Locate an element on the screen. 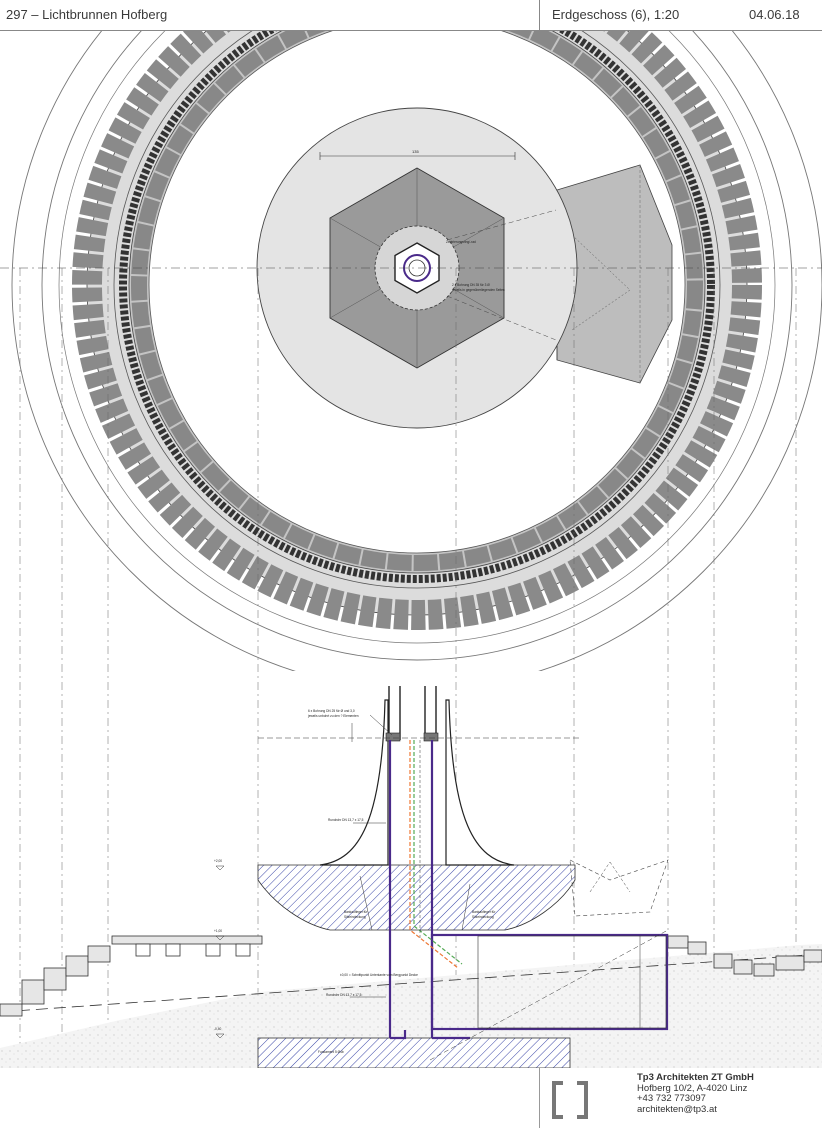 The width and height of the screenshot is (822, 1128). bank-right-label-2: Sitzeindeckung is located at coordinates (483, 917).